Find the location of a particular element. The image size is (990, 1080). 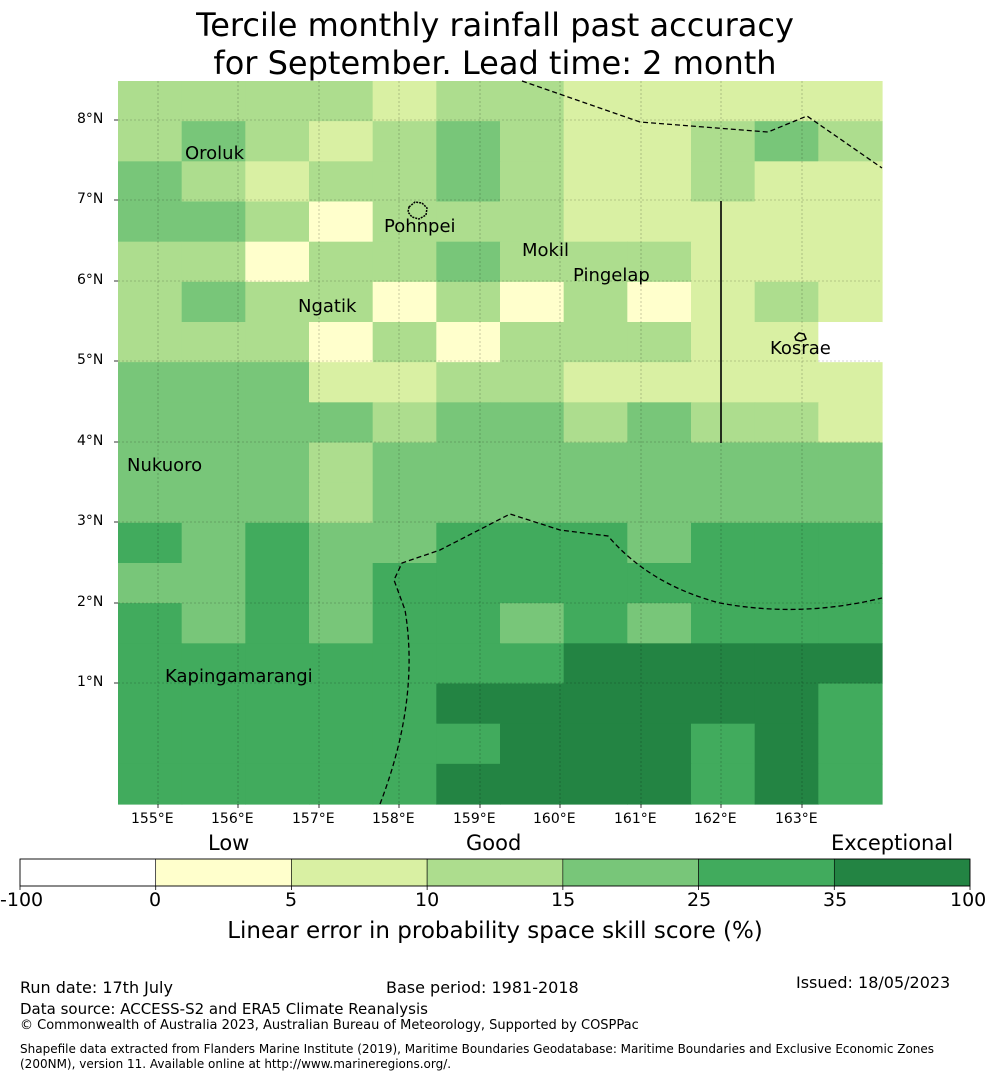

kosrae-outline is located at coordinates (800, 337).